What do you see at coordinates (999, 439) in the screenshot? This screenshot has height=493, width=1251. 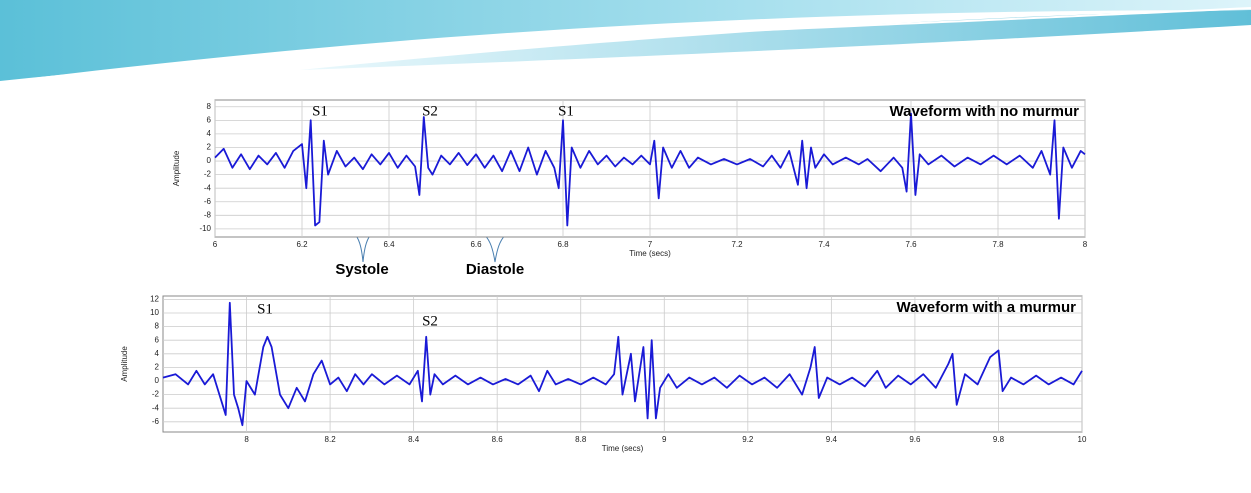 I see `x-tick-label: 9.8` at bounding box center [999, 439].